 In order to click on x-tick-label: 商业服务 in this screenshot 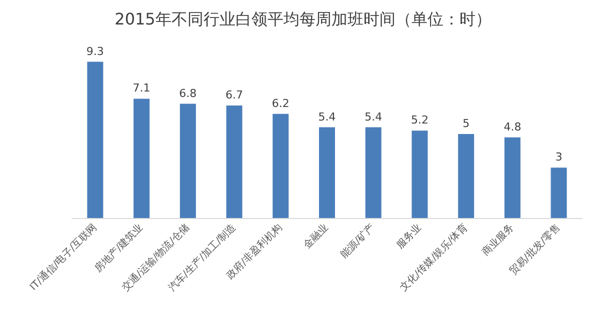, I will do `click(498, 239)`.